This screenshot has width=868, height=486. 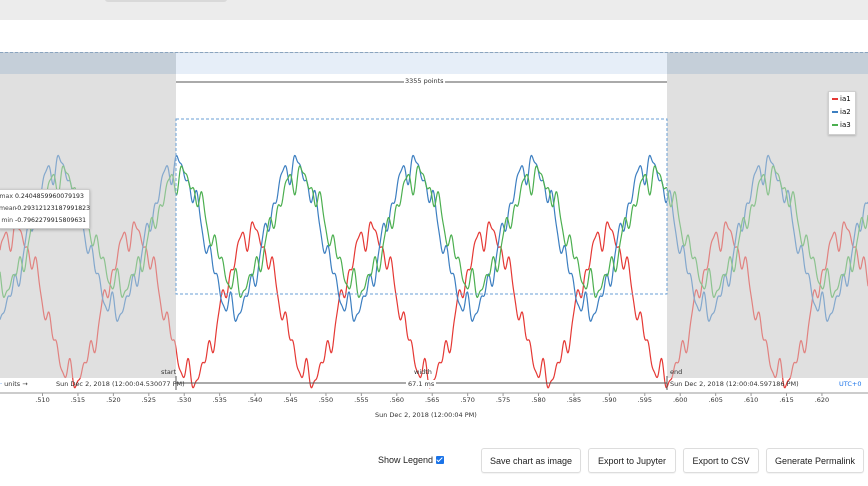 What do you see at coordinates (835, 99) in the screenshot?
I see `legend-swatch-ia1` at bounding box center [835, 99].